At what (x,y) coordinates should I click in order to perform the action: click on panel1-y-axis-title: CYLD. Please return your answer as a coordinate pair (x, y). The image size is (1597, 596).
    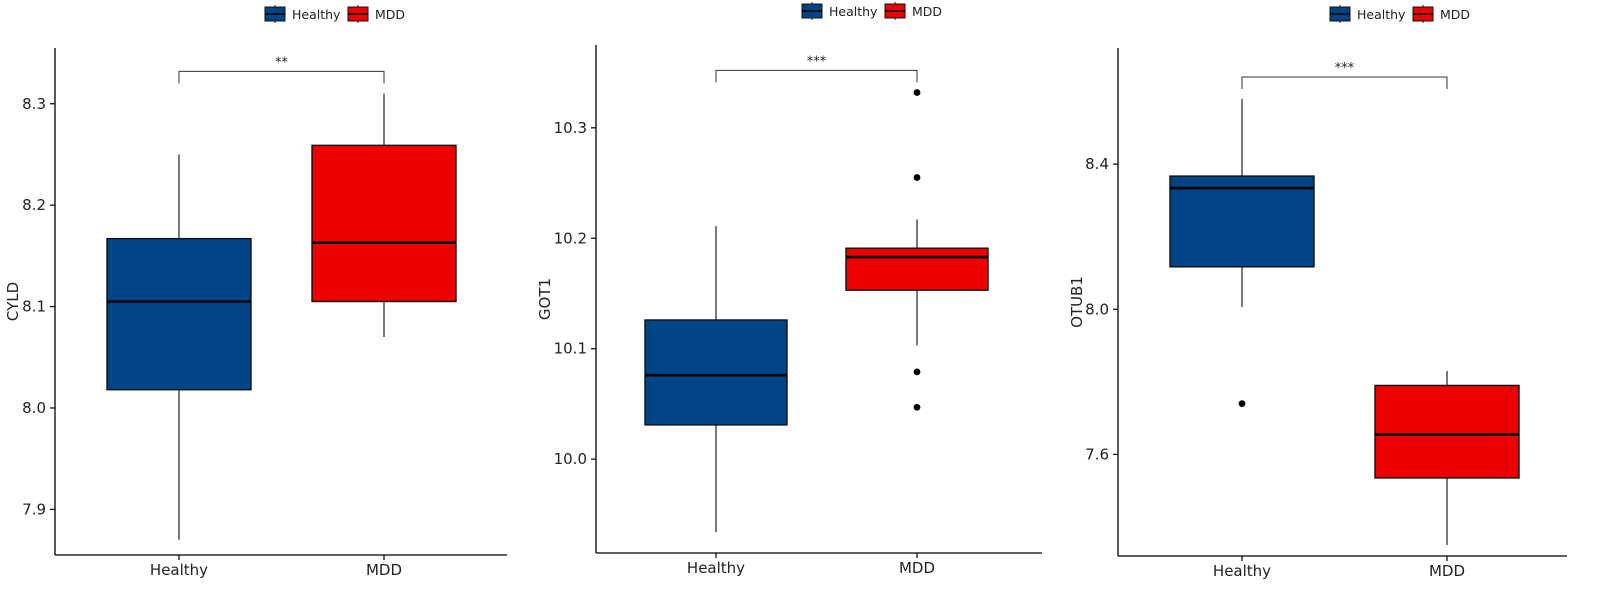
    Looking at the image, I should click on (13, 301).